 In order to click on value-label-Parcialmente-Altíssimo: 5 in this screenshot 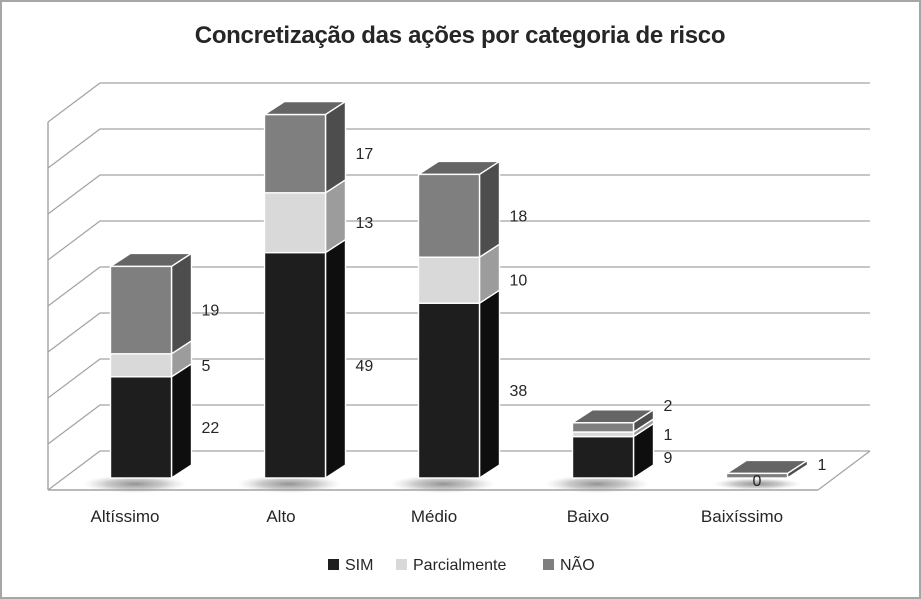, I will do `click(206, 366)`.